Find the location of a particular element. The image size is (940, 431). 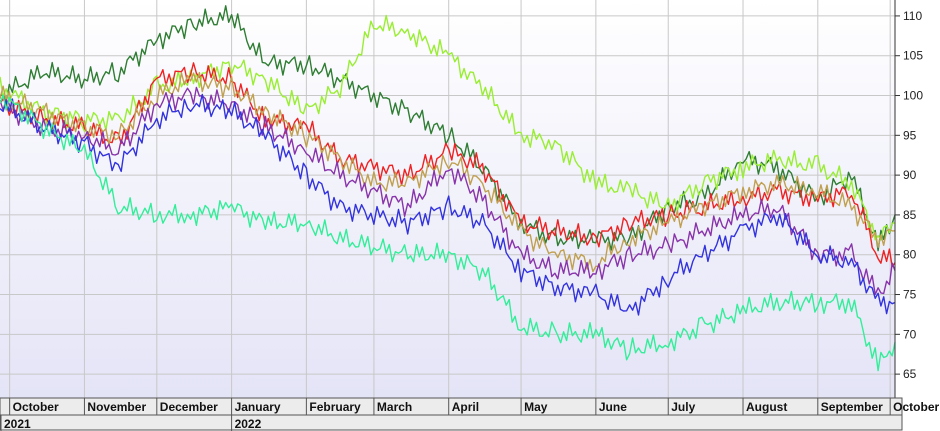

x-month-label: September is located at coordinates (852, 407).